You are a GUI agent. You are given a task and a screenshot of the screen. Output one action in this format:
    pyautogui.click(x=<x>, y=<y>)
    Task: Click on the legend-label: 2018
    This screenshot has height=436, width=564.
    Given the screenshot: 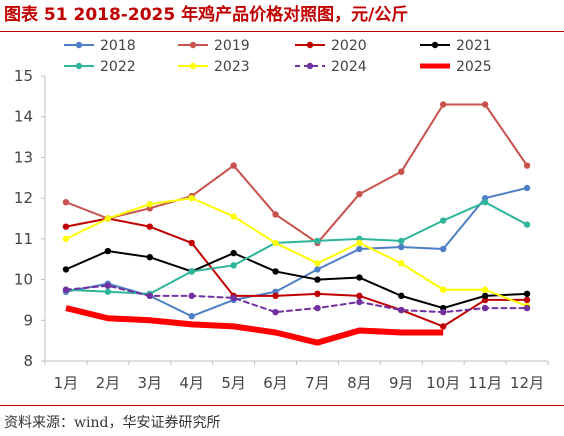 What is the action you would take?
    pyautogui.click(x=118, y=46)
    